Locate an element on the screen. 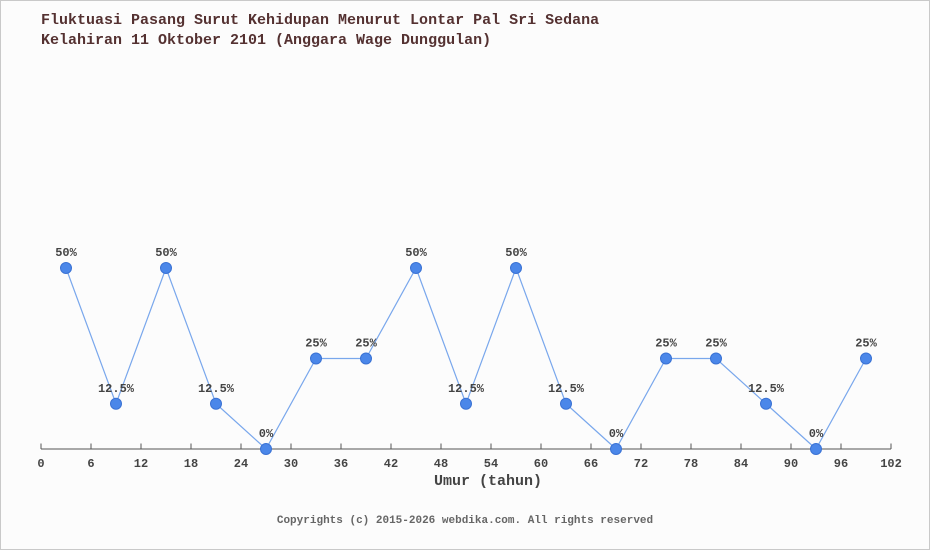 This screenshot has height=550, width=930. x-axis-tick-label: 0 is located at coordinates (40, 464).